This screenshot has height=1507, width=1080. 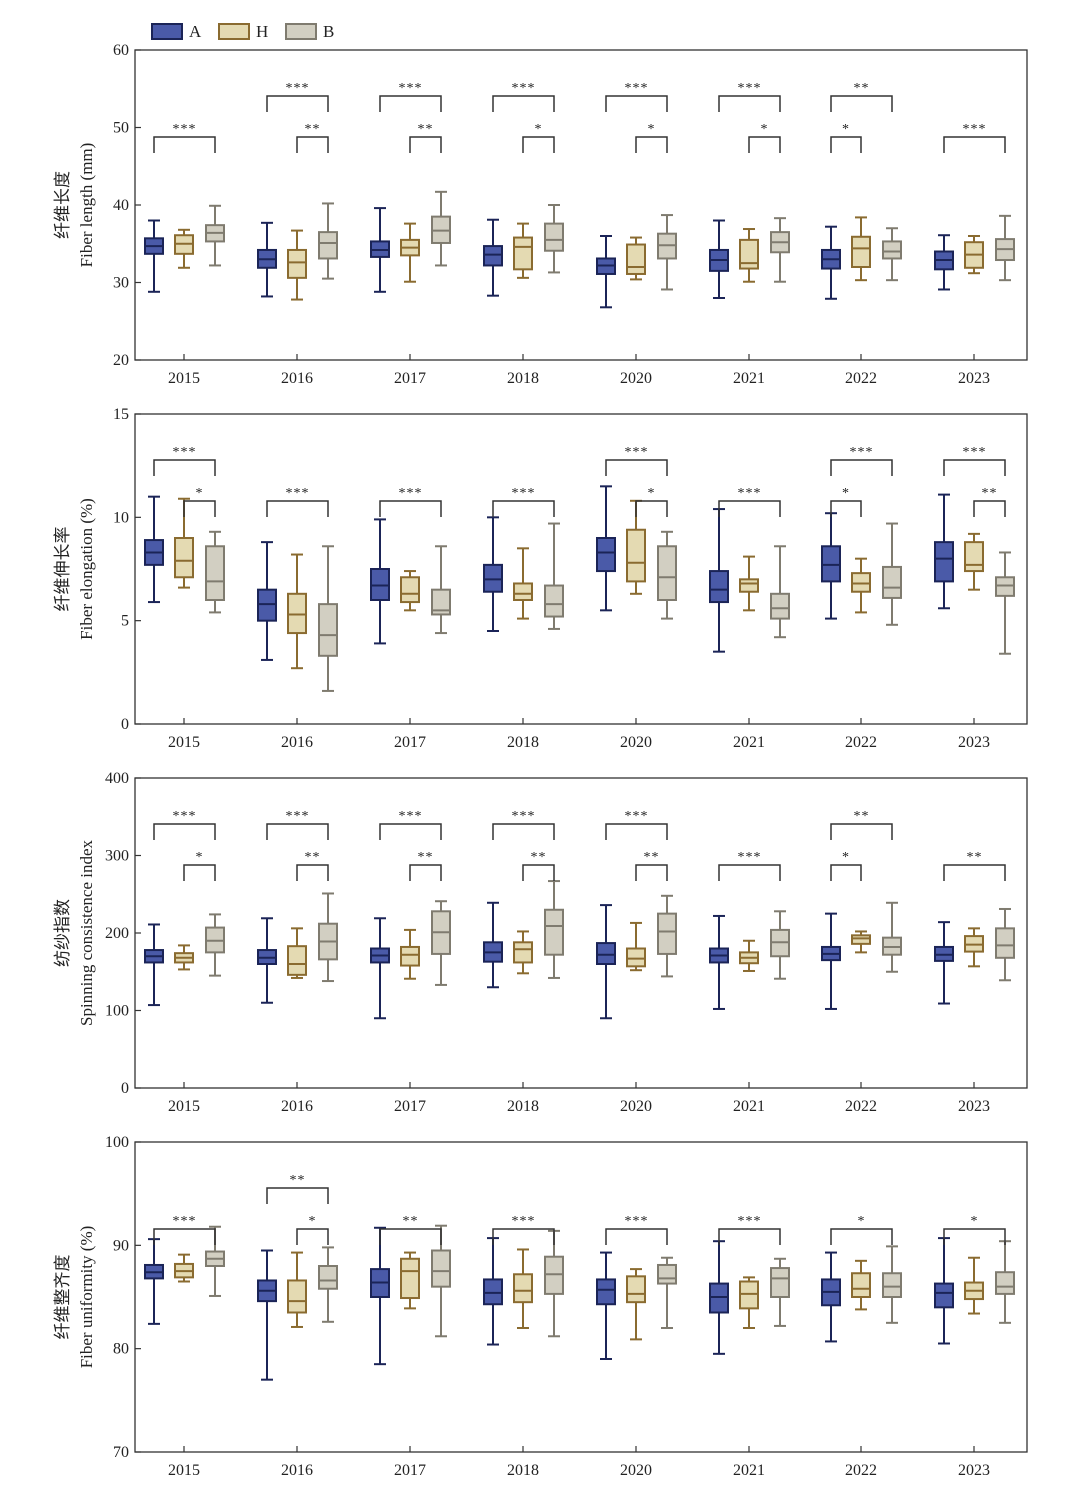 What do you see at coordinates (719, 580) in the screenshot?
I see `box-a-2021` at bounding box center [719, 580].